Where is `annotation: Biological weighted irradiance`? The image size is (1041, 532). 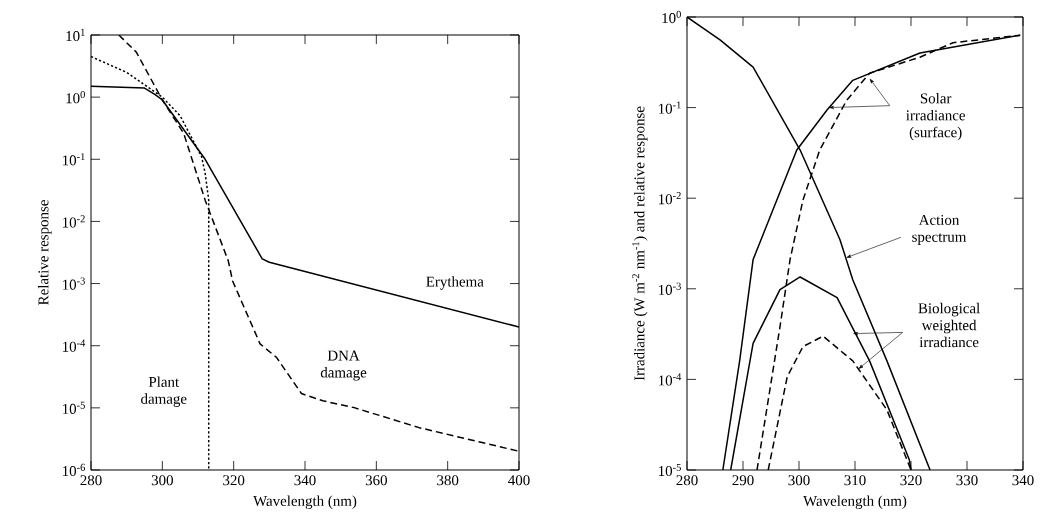
annotation: Biological weighted irradiance is located at coordinates (949, 325).